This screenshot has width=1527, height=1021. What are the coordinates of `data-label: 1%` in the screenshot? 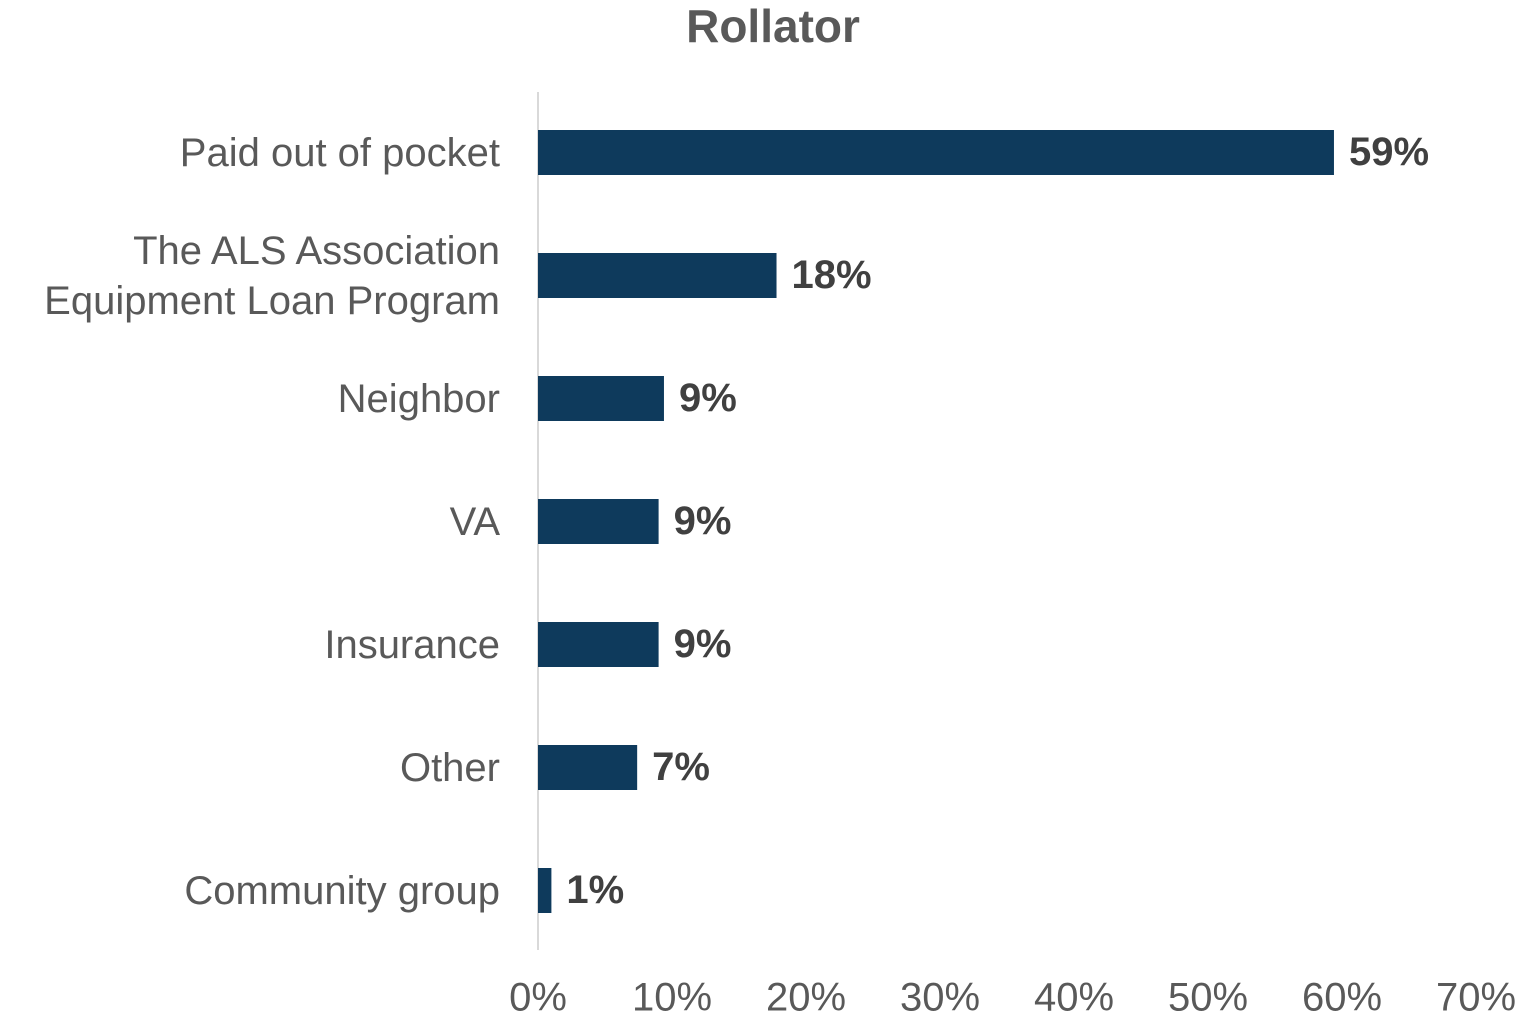 It's located at (595, 890).